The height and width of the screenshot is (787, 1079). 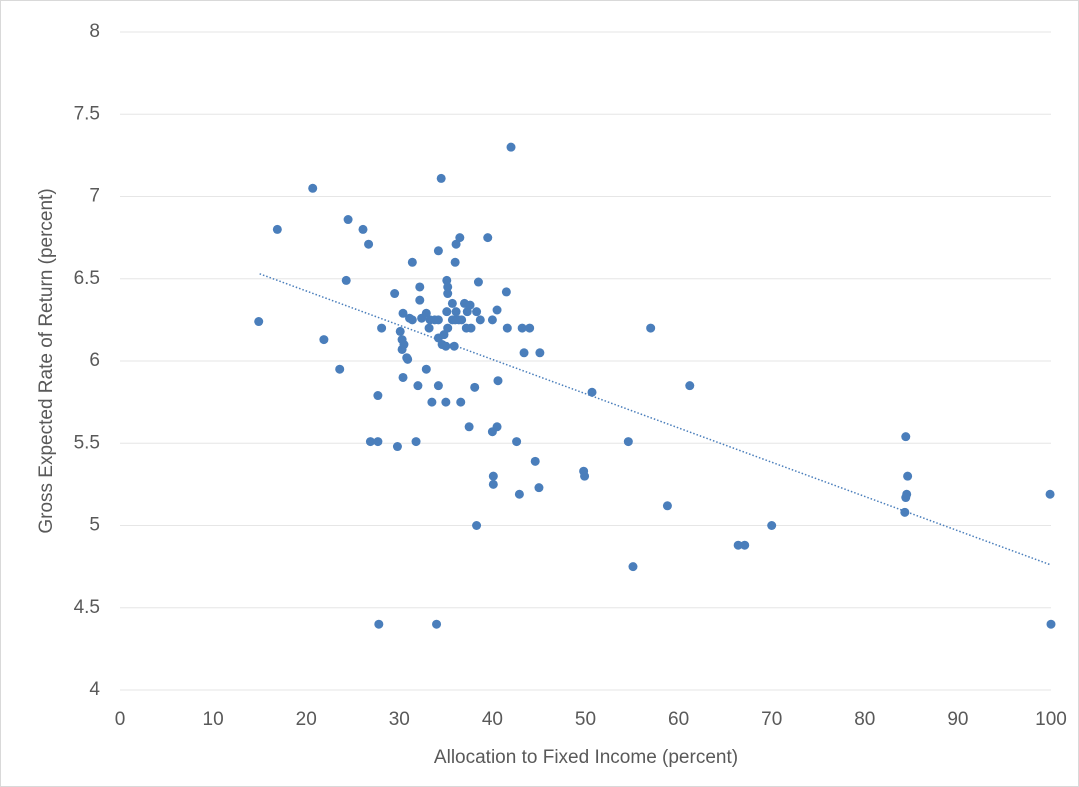 I want to click on x-tick-label: 20, so click(x=306, y=719).